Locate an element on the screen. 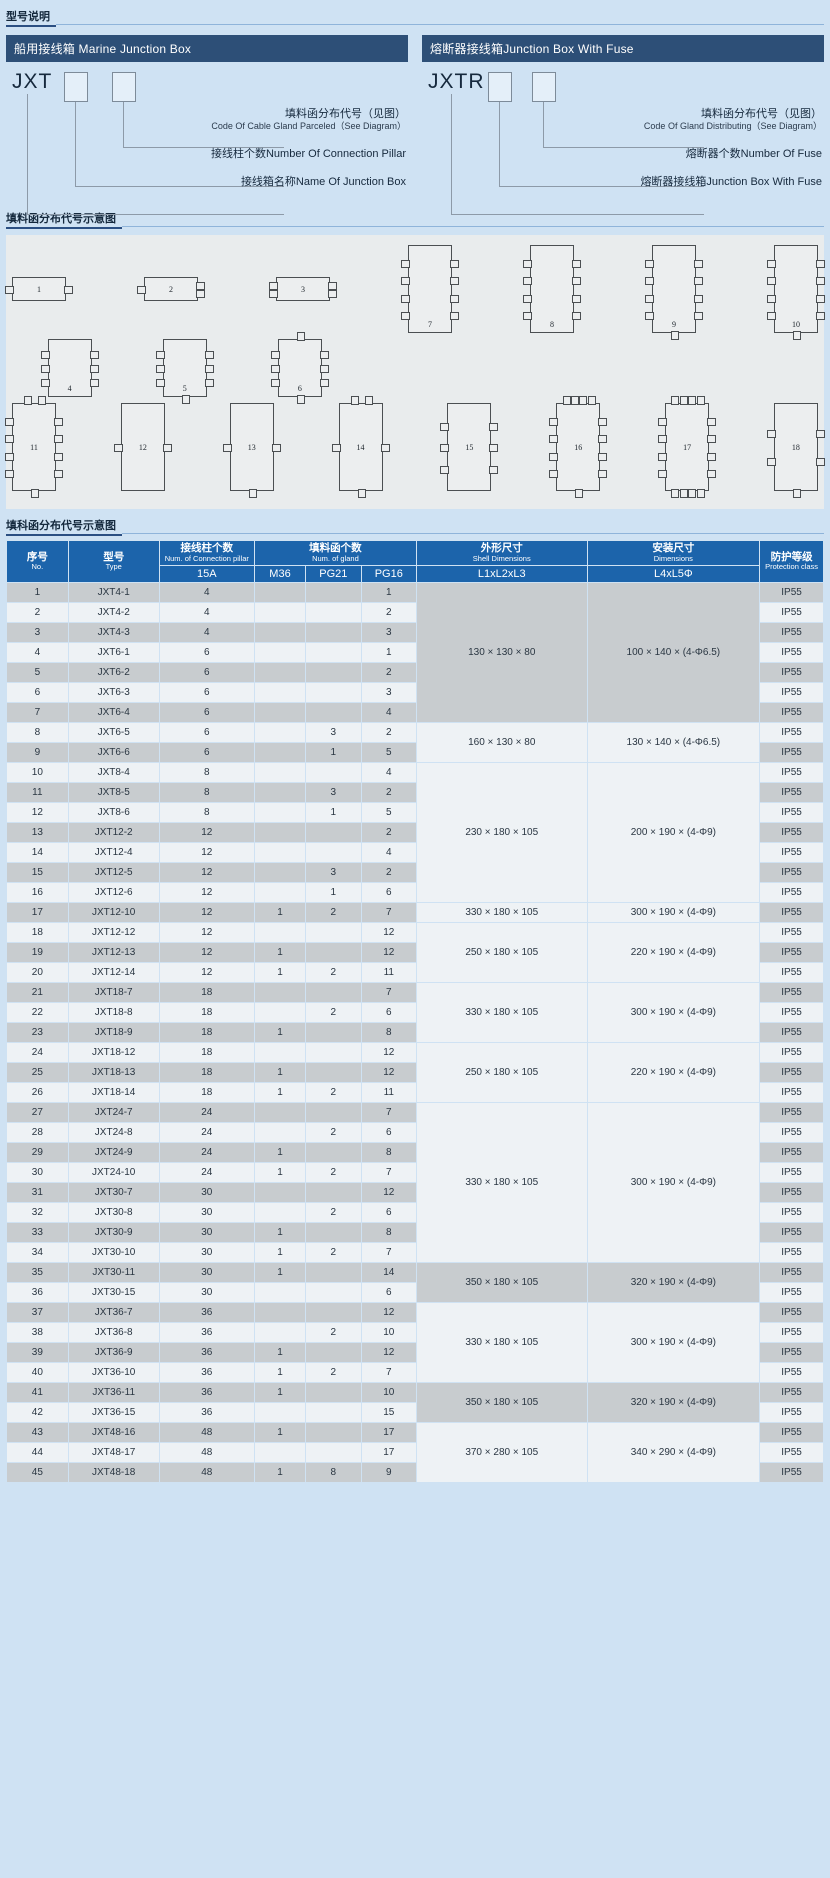 The image size is (830, 1878). gland-box-3: 3 is located at coordinates (303, 289).